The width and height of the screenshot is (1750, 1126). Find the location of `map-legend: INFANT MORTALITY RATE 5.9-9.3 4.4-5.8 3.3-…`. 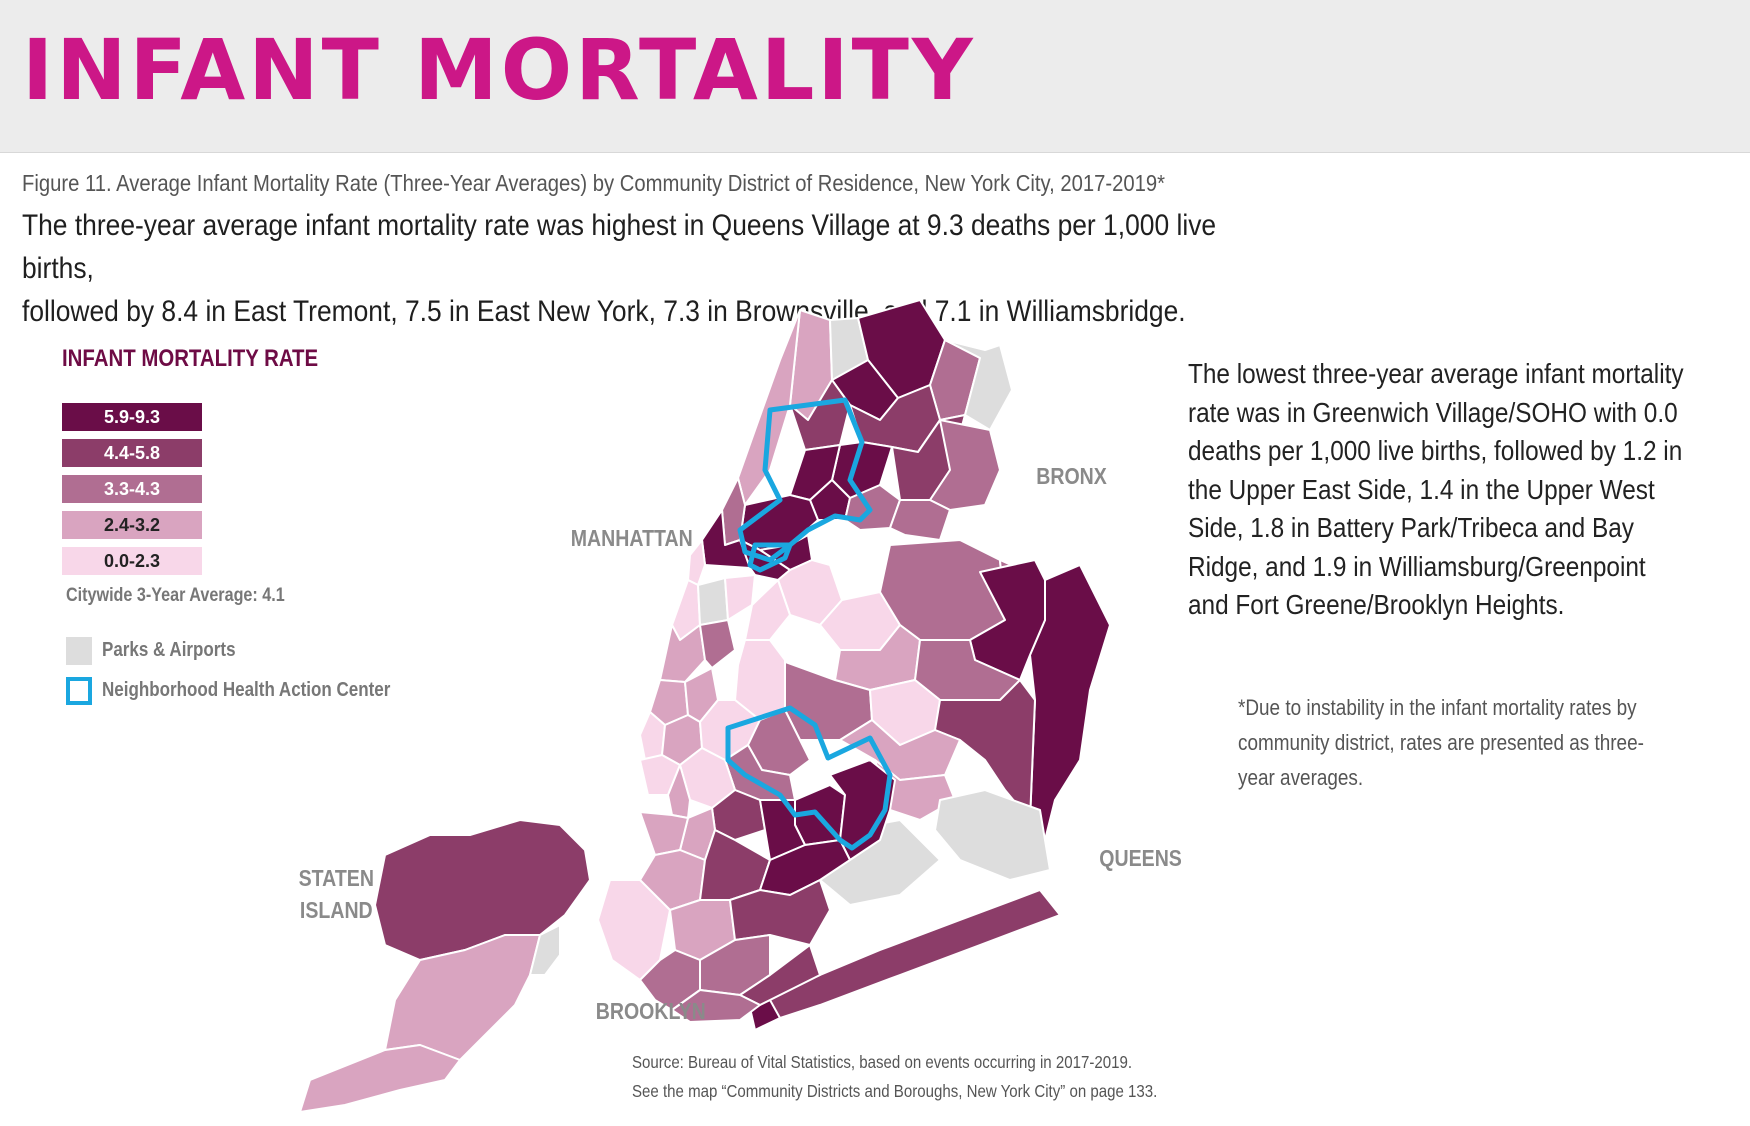

map-legend: INFANT MORTALITY RATE 5.9-9.3 4.4-5.8 3.3-… is located at coordinates (252, 525).